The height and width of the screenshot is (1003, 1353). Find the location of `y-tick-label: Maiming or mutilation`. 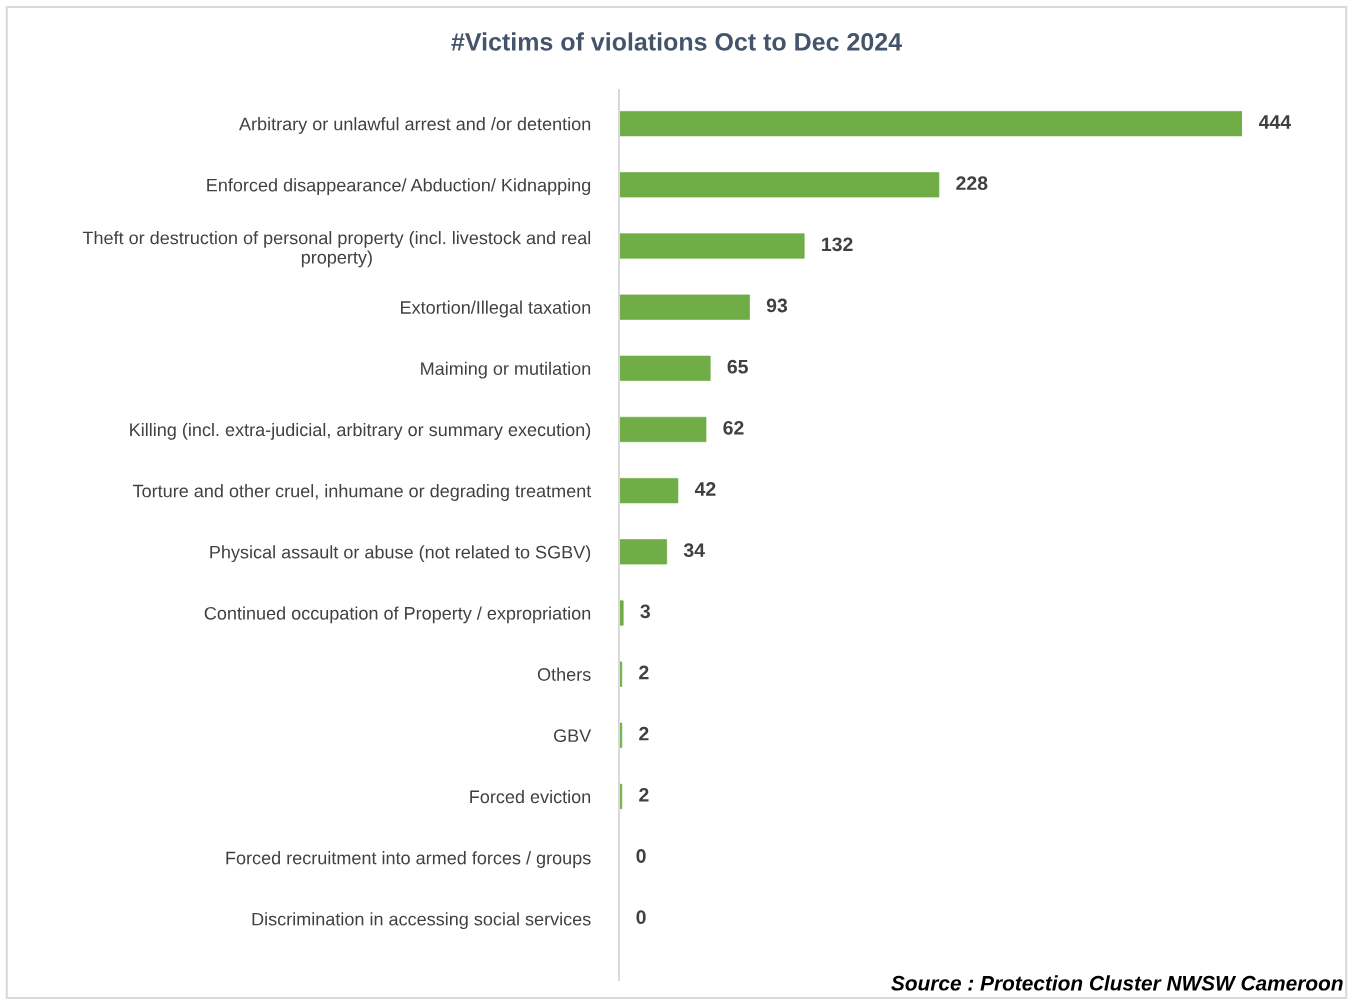

y-tick-label: Maiming or mutilation is located at coordinates (506, 370).